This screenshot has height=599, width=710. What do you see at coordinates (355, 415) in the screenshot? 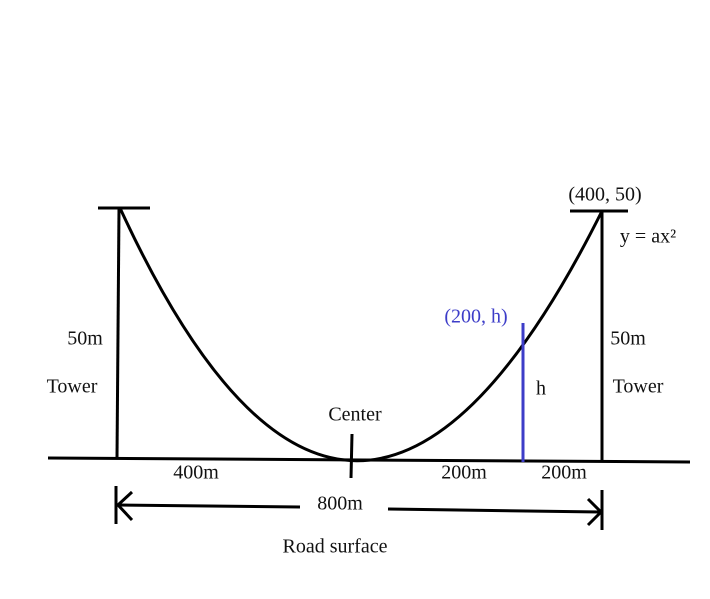
I see `label: Center` at bounding box center [355, 415].